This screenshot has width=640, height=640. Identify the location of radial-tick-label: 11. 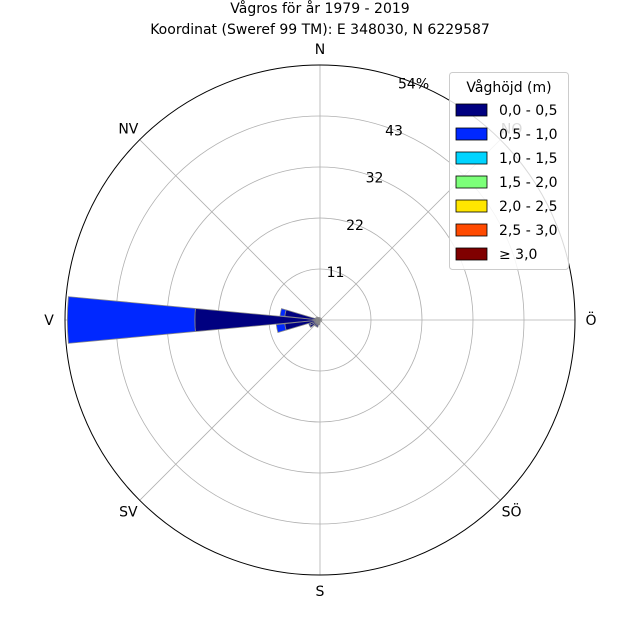
(336, 273).